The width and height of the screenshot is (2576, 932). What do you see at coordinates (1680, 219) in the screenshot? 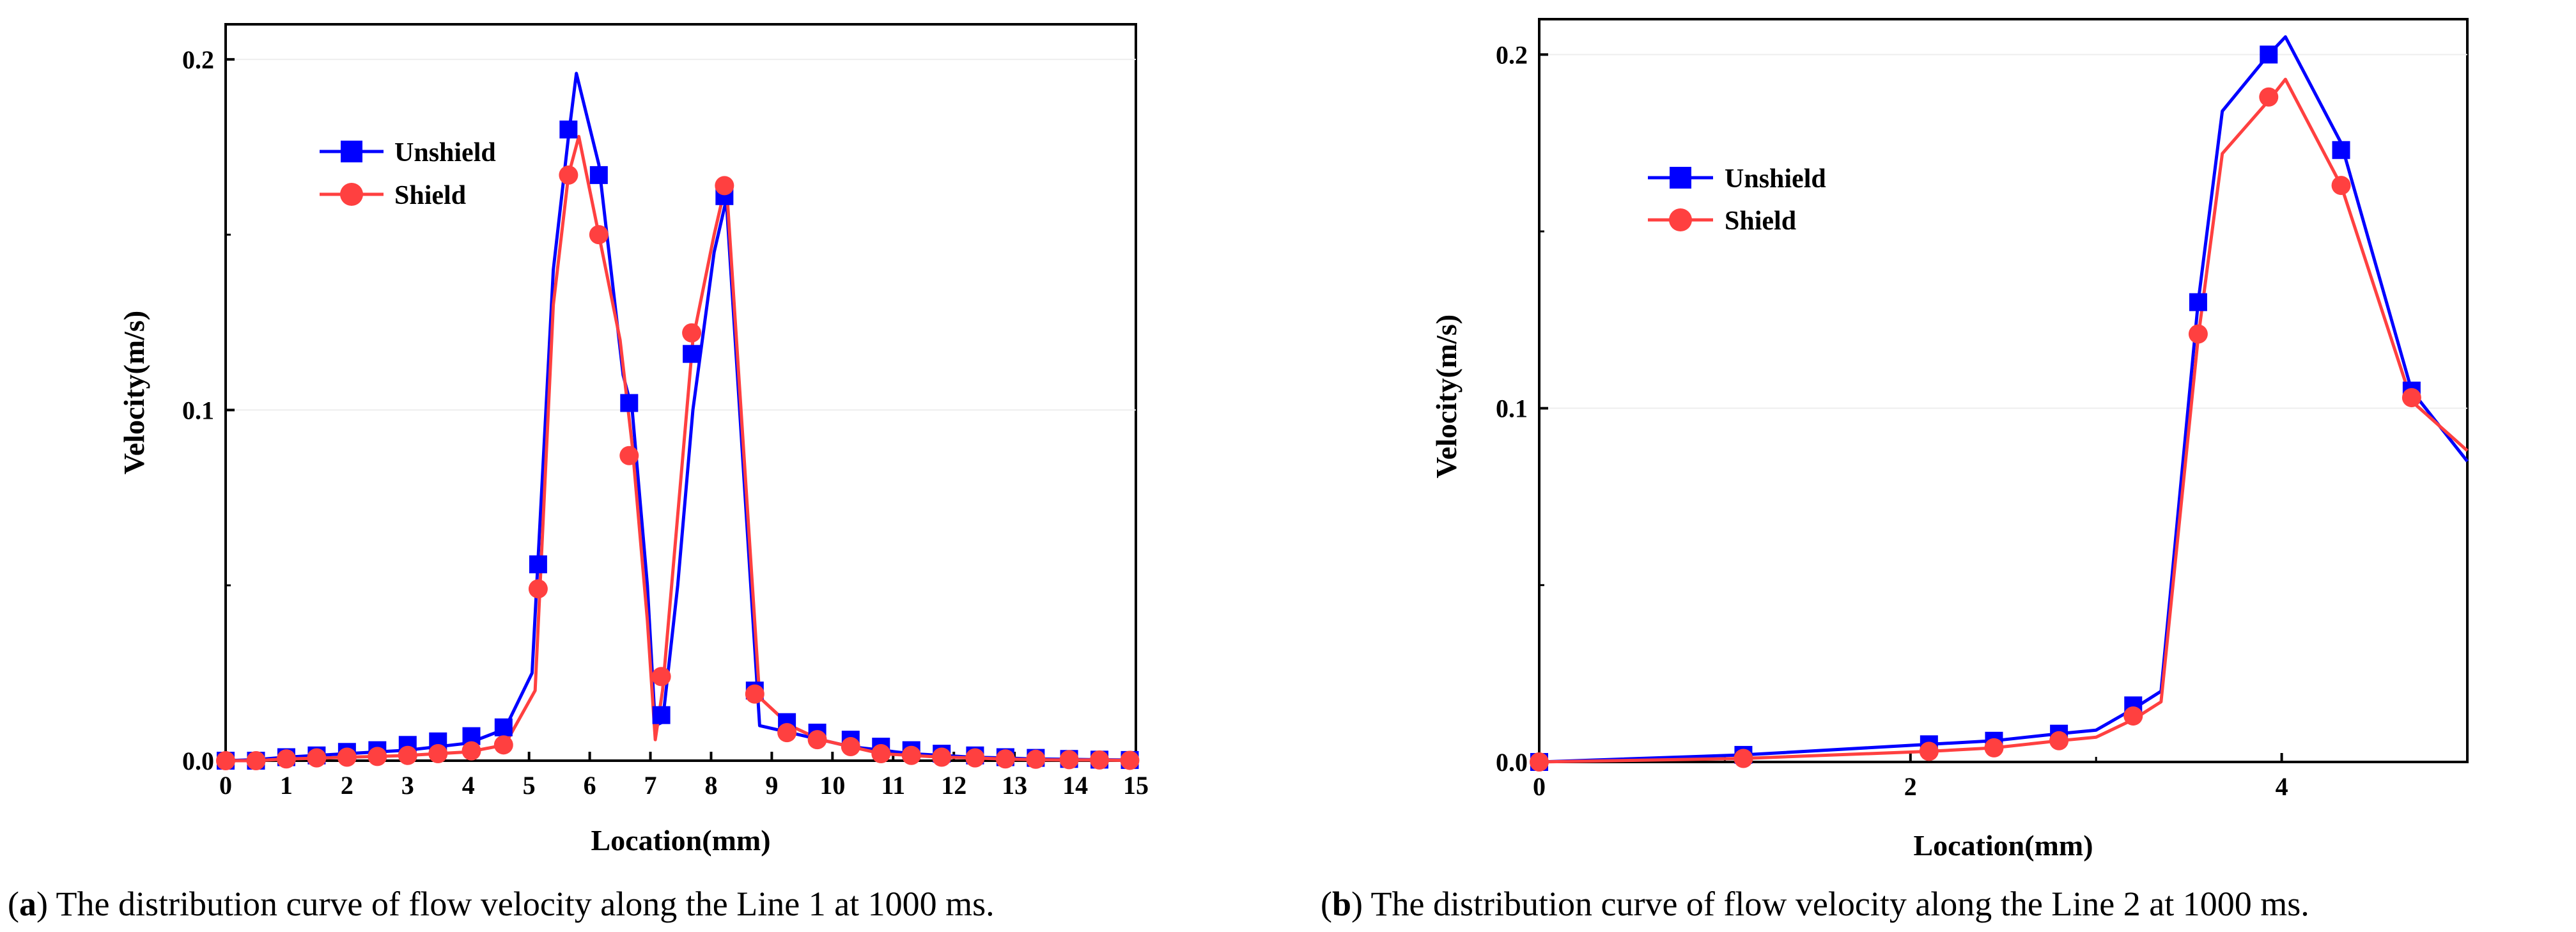
I see `legend-marker-shield-b` at bounding box center [1680, 219].